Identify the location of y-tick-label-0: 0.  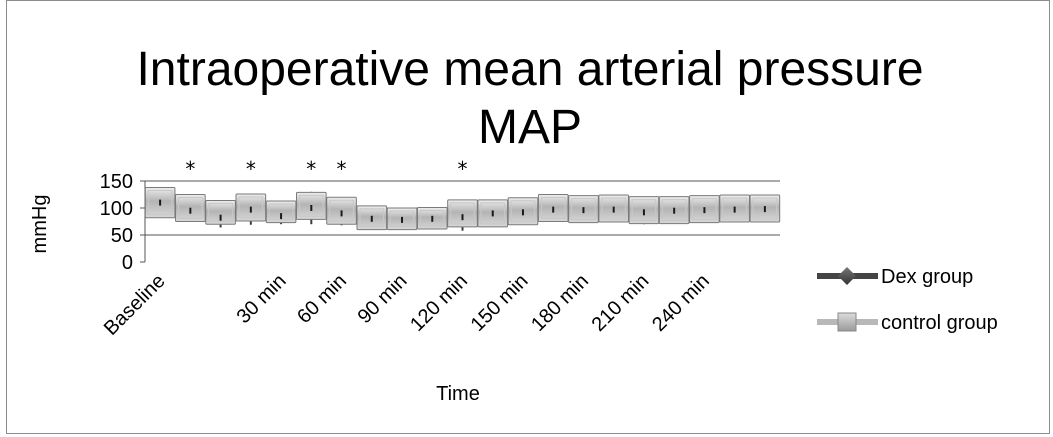
(127, 263).